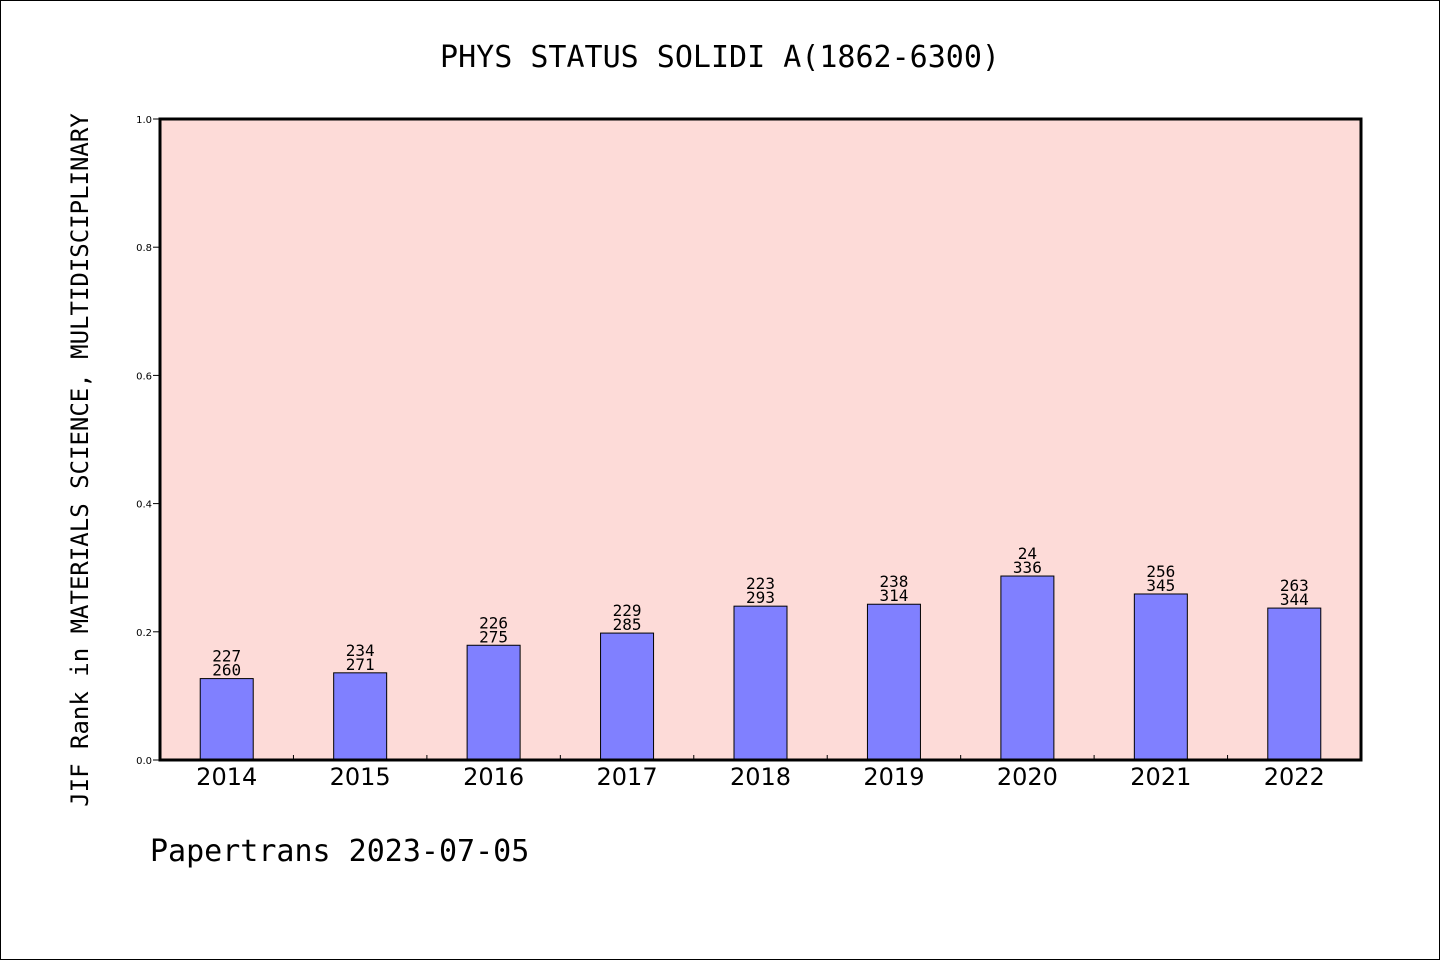  What do you see at coordinates (493, 622) in the screenshot?
I see `bar-label-top: 226` at bounding box center [493, 622].